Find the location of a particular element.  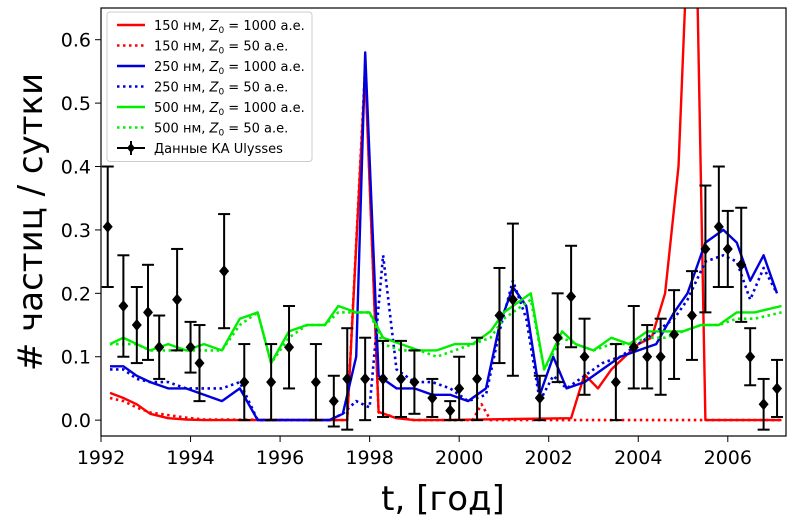

legend-entry: 150 нм, Z0 = 50 а.е. is located at coordinates (202, 48).